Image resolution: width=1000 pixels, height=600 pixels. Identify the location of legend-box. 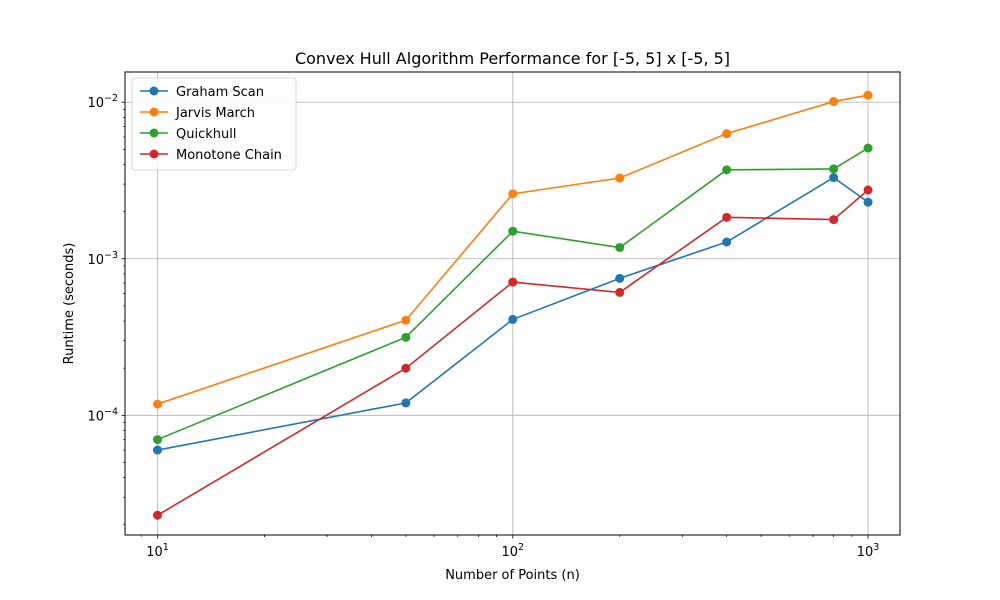
(214, 124).